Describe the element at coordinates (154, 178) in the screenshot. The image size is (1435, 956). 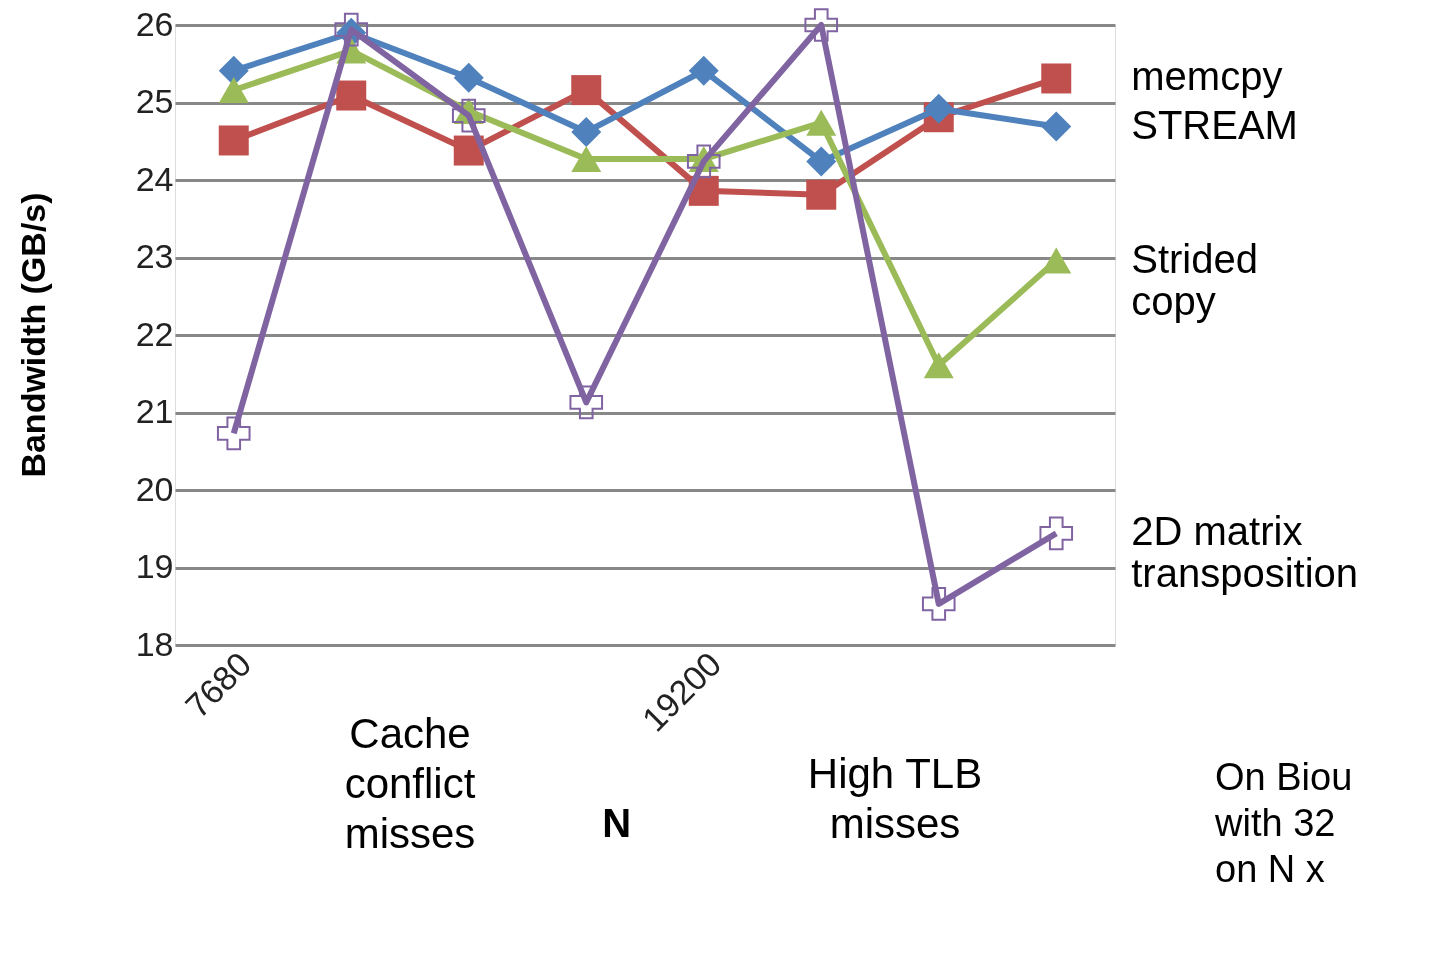
I see `y-tick-label: 24` at that location.